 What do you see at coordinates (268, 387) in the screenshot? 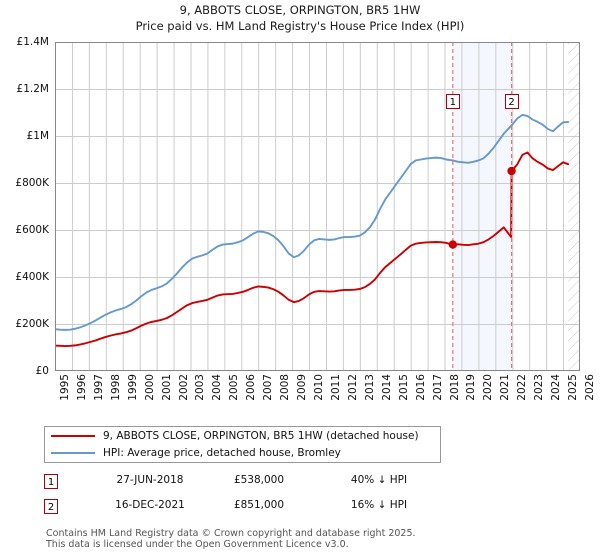
I see `x-tick-label: 2007` at bounding box center [268, 387].